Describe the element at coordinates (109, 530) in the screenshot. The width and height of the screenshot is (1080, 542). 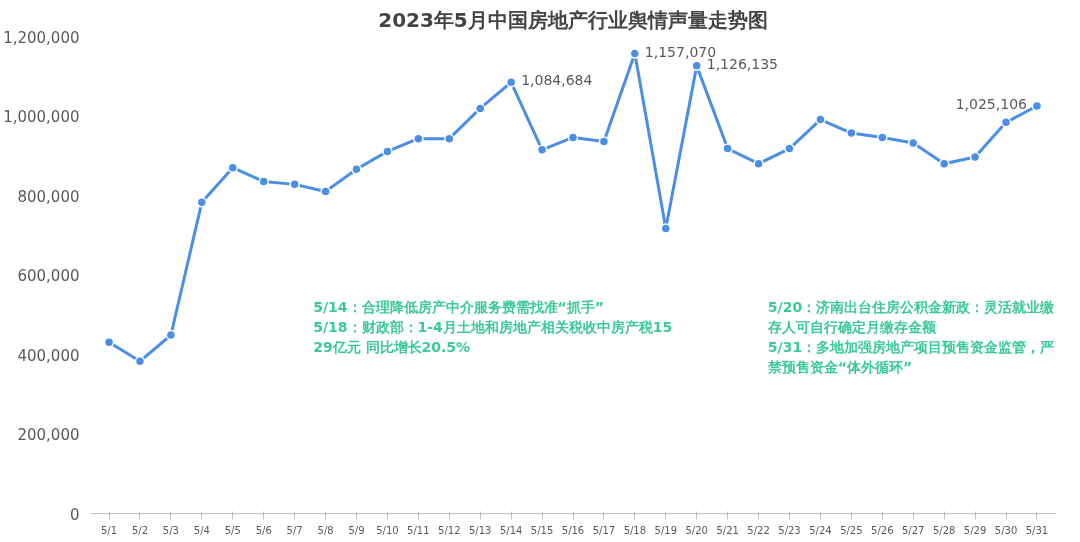
I see `x-tick-label: 5/1` at that location.